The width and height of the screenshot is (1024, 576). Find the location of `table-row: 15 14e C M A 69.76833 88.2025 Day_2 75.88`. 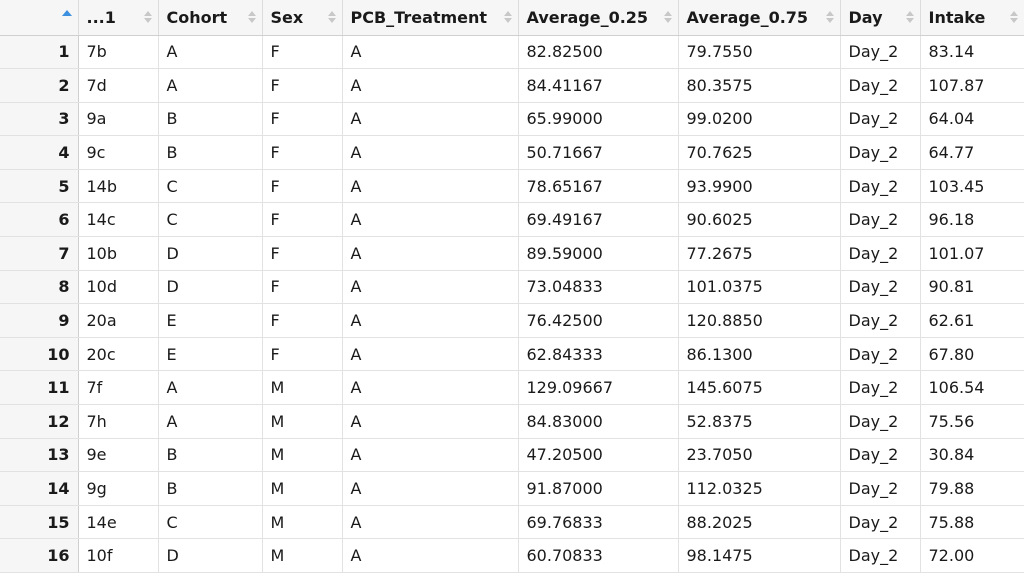

table-row: 15 14e C M A 69.76833 88.2025 Day_2 75.88 is located at coordinates (512, 522).